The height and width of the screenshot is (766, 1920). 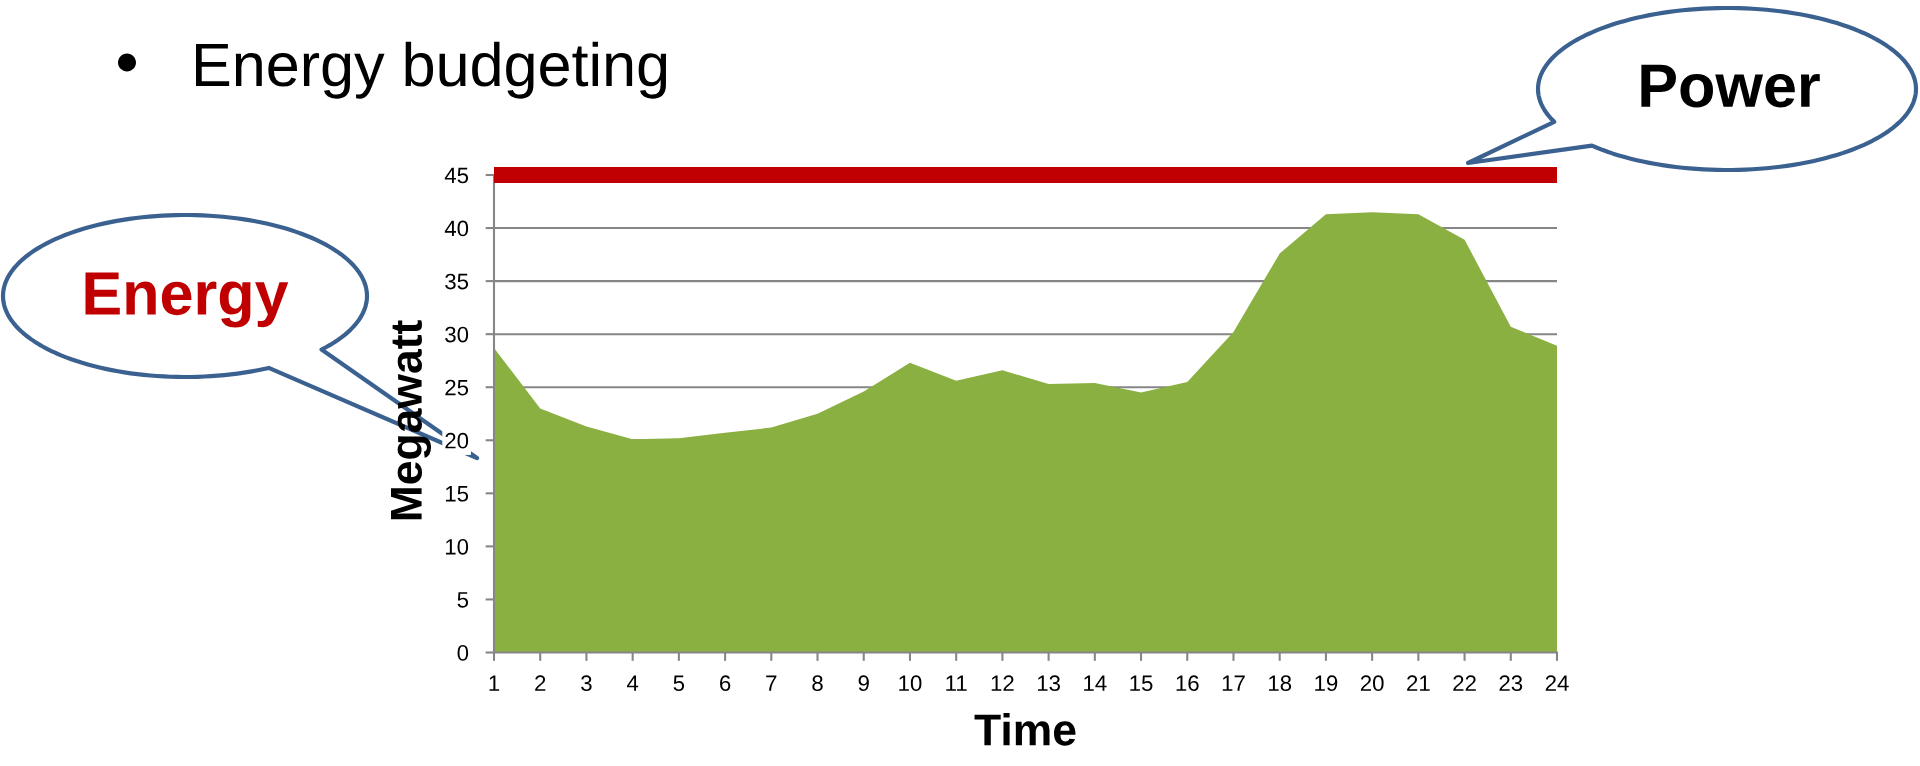 I want to click on y-tick-label: 25, so click(x=457, y=387).